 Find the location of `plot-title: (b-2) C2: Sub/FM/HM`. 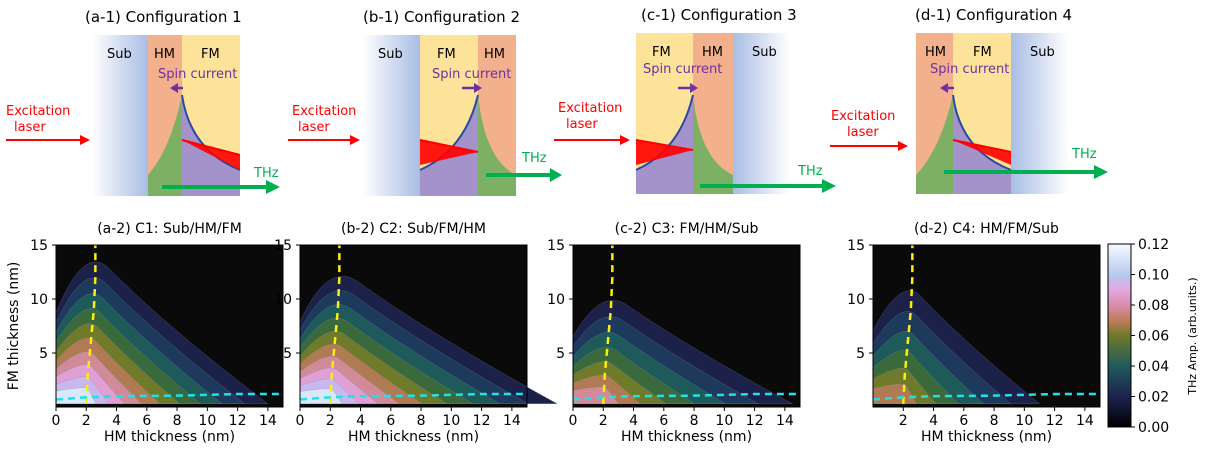

plot-title: (b-2) C2: Sub/FM/HM is located at coordinates (413, 229).